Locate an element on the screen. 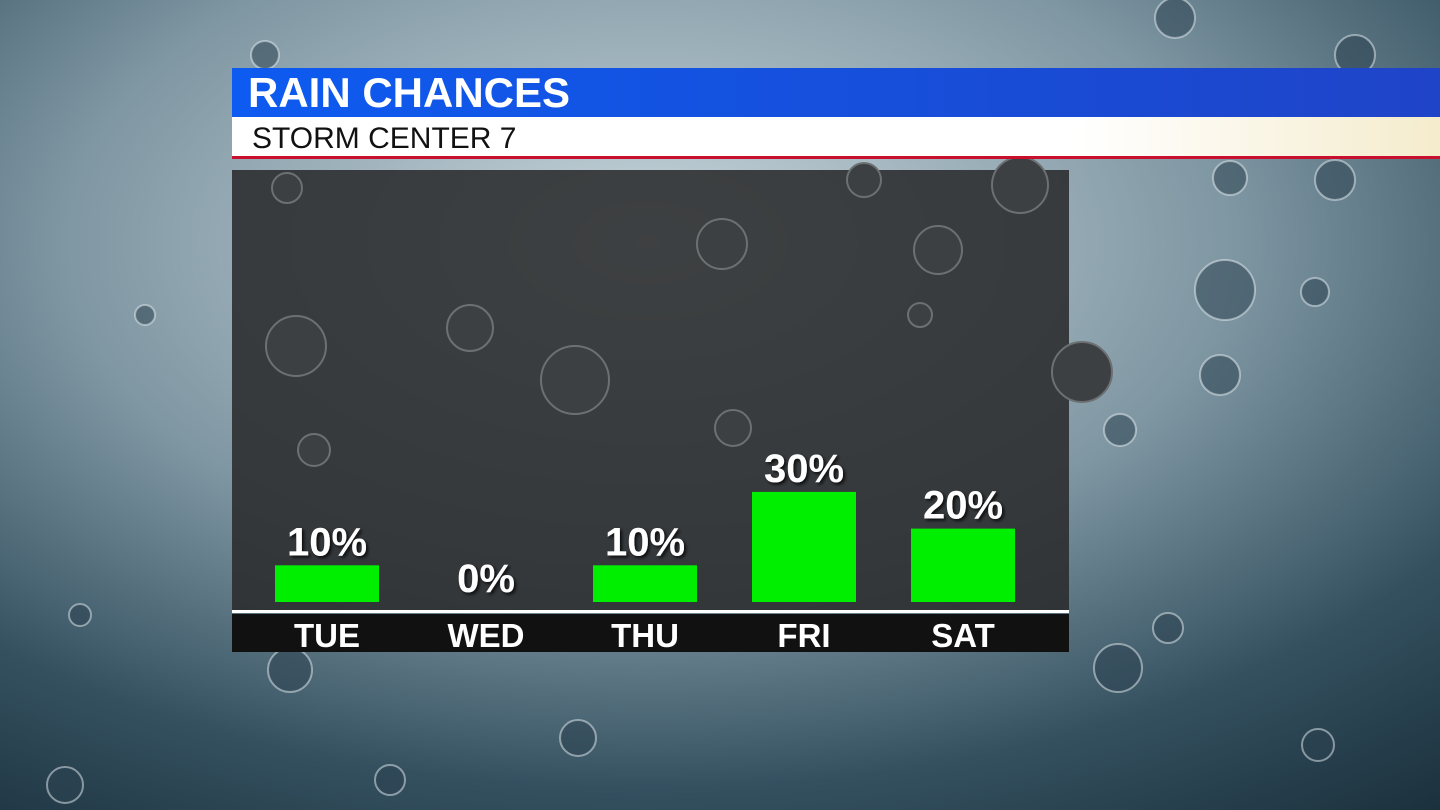 This screenshot has height=810, width=1440. bars: 10% TUE 0% WED 10% THU 30% FRI 20% SAT is located at coordinates (645, 550).